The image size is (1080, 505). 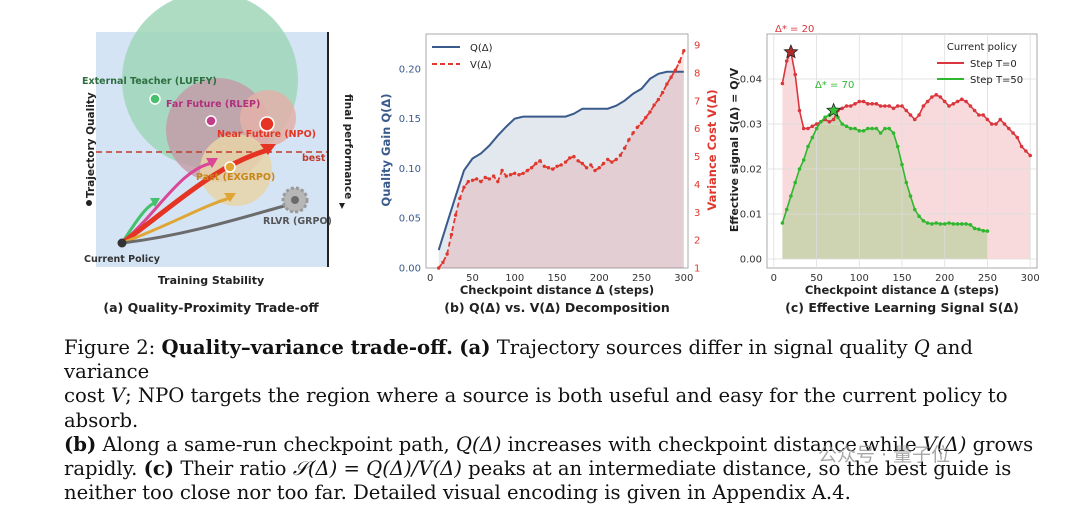 What do you see at coordinates (712, 444) in the screenshot?
I see `caption-text: increases with checkpoint distance while` at bounding box center [712, 444].